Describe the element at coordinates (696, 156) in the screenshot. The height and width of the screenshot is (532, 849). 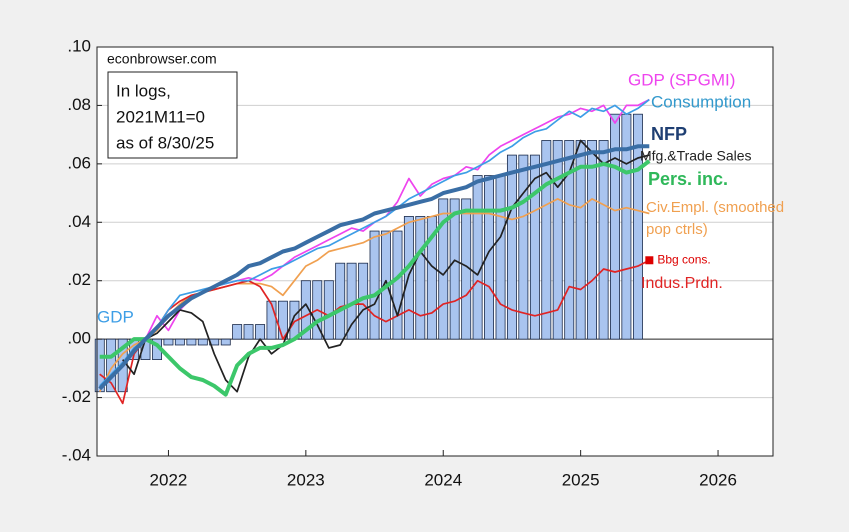
I see `series-label: Mfg.&Trade Sales` at that location.